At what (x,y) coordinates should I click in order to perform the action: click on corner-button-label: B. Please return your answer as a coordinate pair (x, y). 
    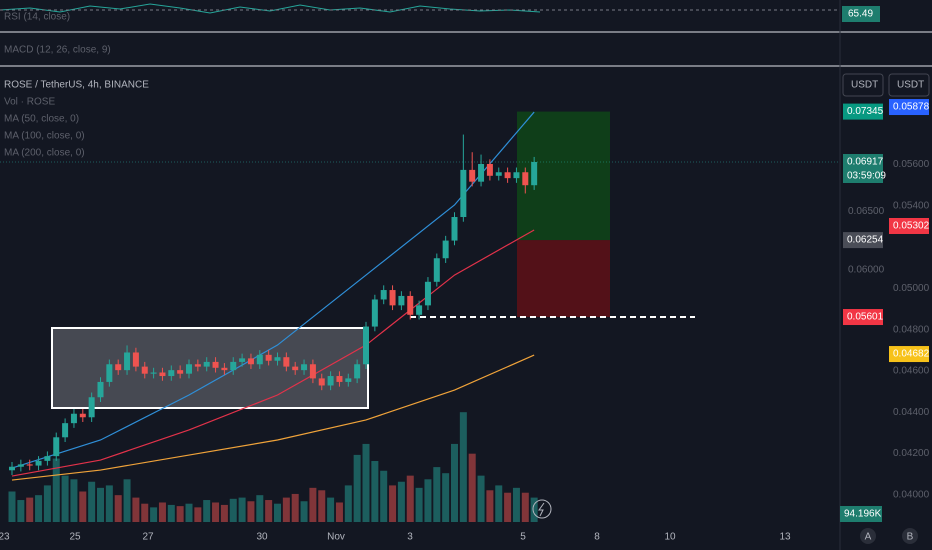
    Looking at the image, I should click on (910, 537).